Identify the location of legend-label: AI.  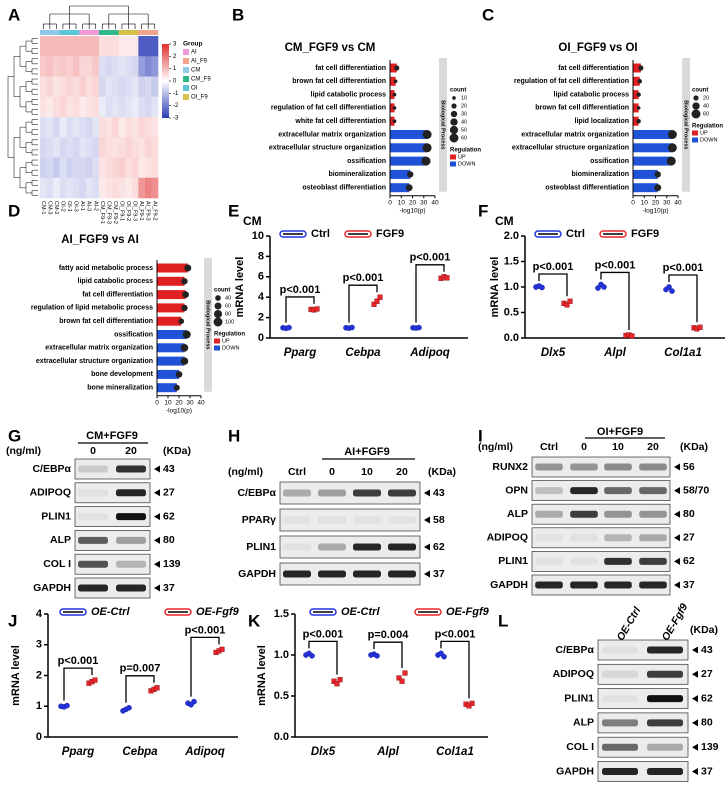
(194, 53).